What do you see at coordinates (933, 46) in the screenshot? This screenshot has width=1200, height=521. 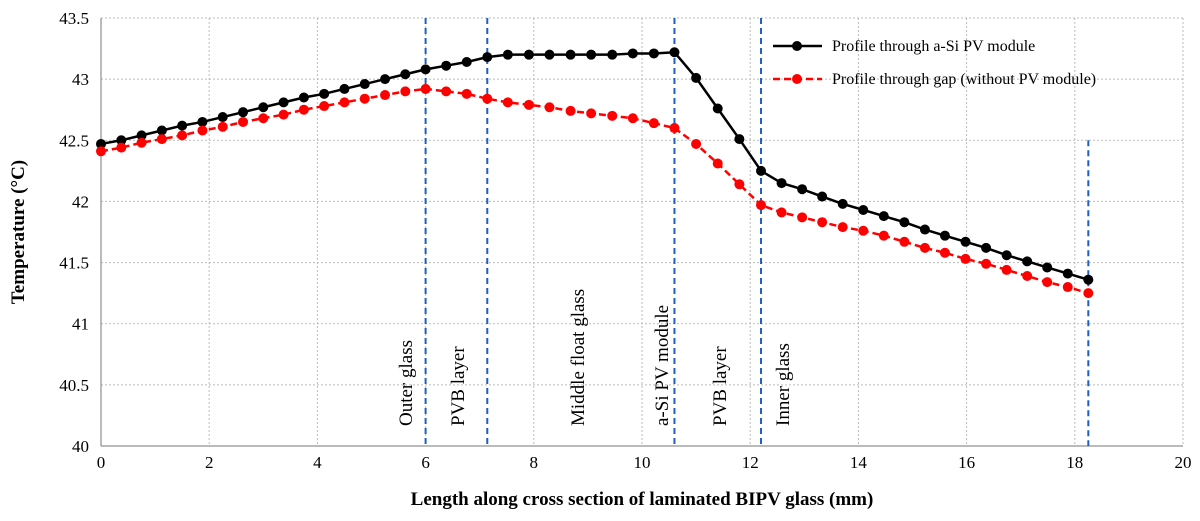 I see `legend-label: Profile through a-Si PV module` at bounding box center [933, 46].